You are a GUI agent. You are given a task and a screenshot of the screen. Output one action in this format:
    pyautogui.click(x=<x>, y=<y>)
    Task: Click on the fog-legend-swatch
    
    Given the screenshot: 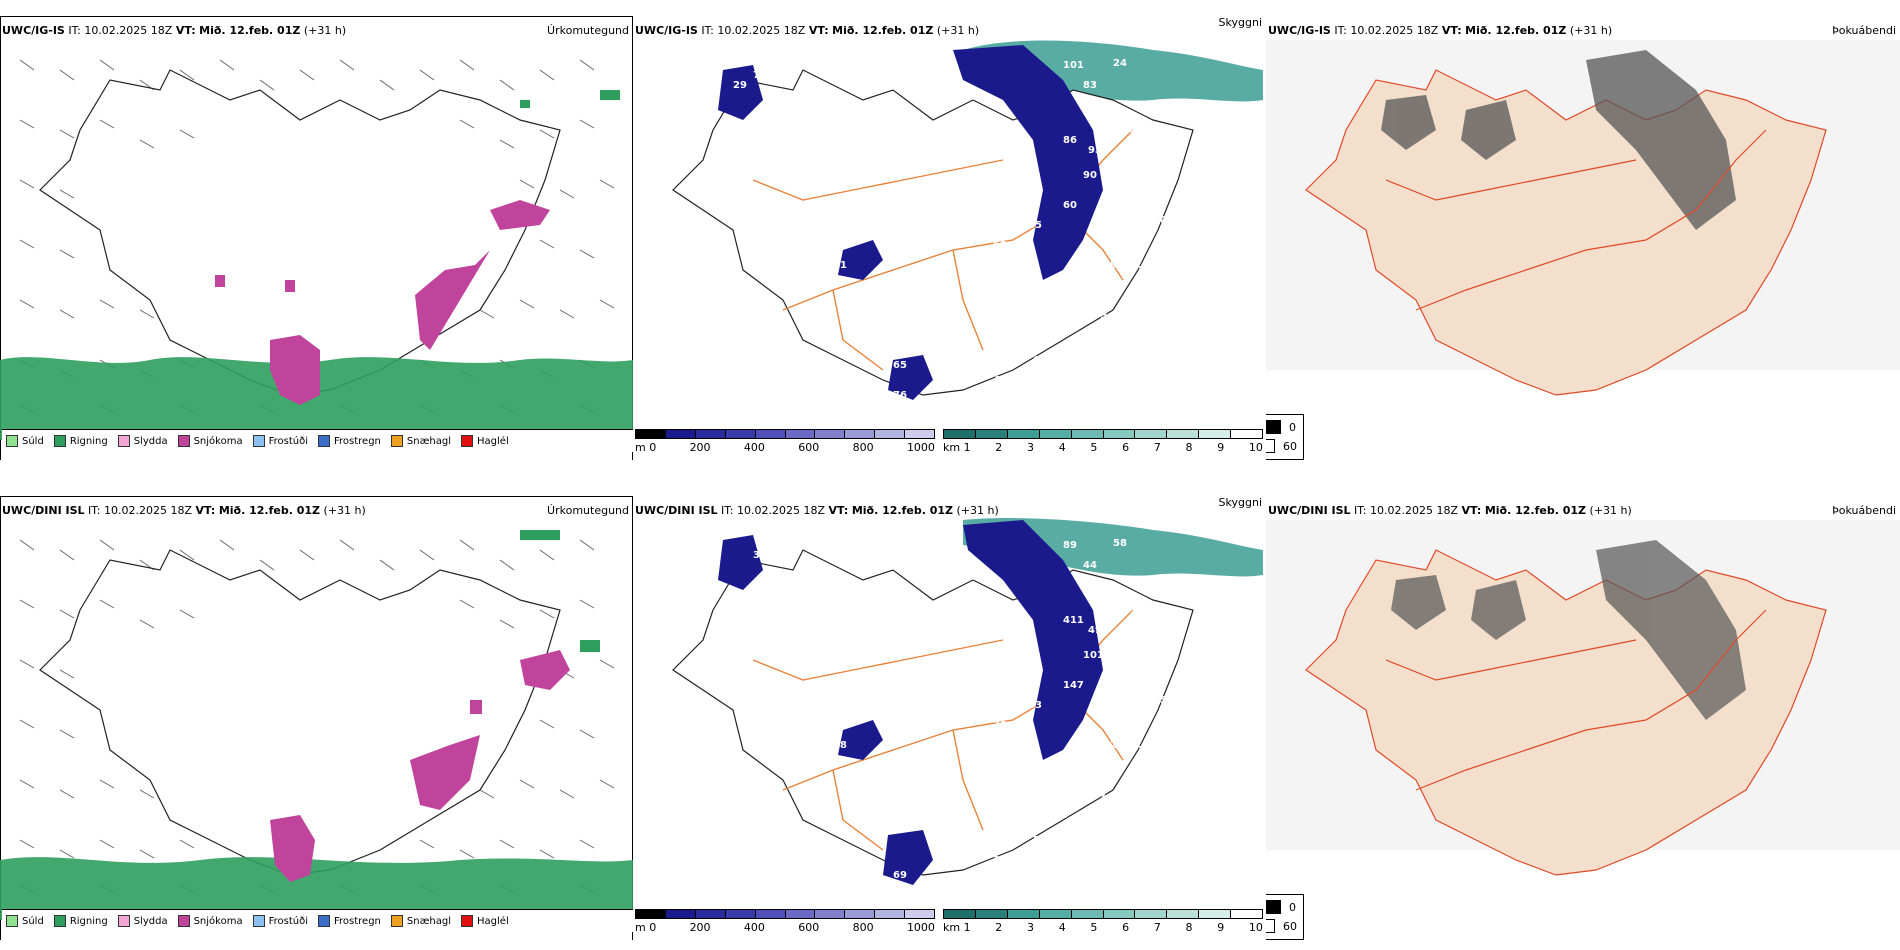 What is the action you would take?
    pyautogui.click(x=1273, y=907)
    